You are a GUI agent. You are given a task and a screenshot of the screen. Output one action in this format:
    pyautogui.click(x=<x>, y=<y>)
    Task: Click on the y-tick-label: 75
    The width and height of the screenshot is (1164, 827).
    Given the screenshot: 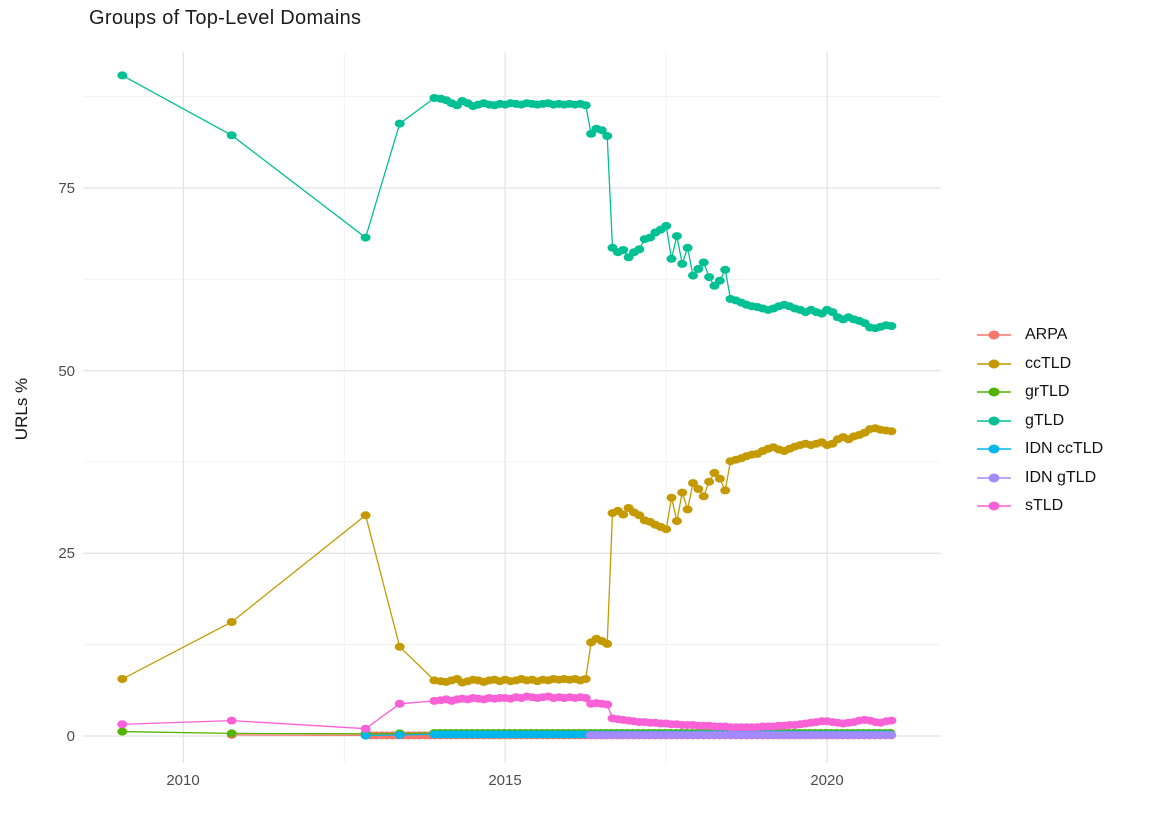 What is the action you would take?
    pyautogui.click(x=66, y=188)
    